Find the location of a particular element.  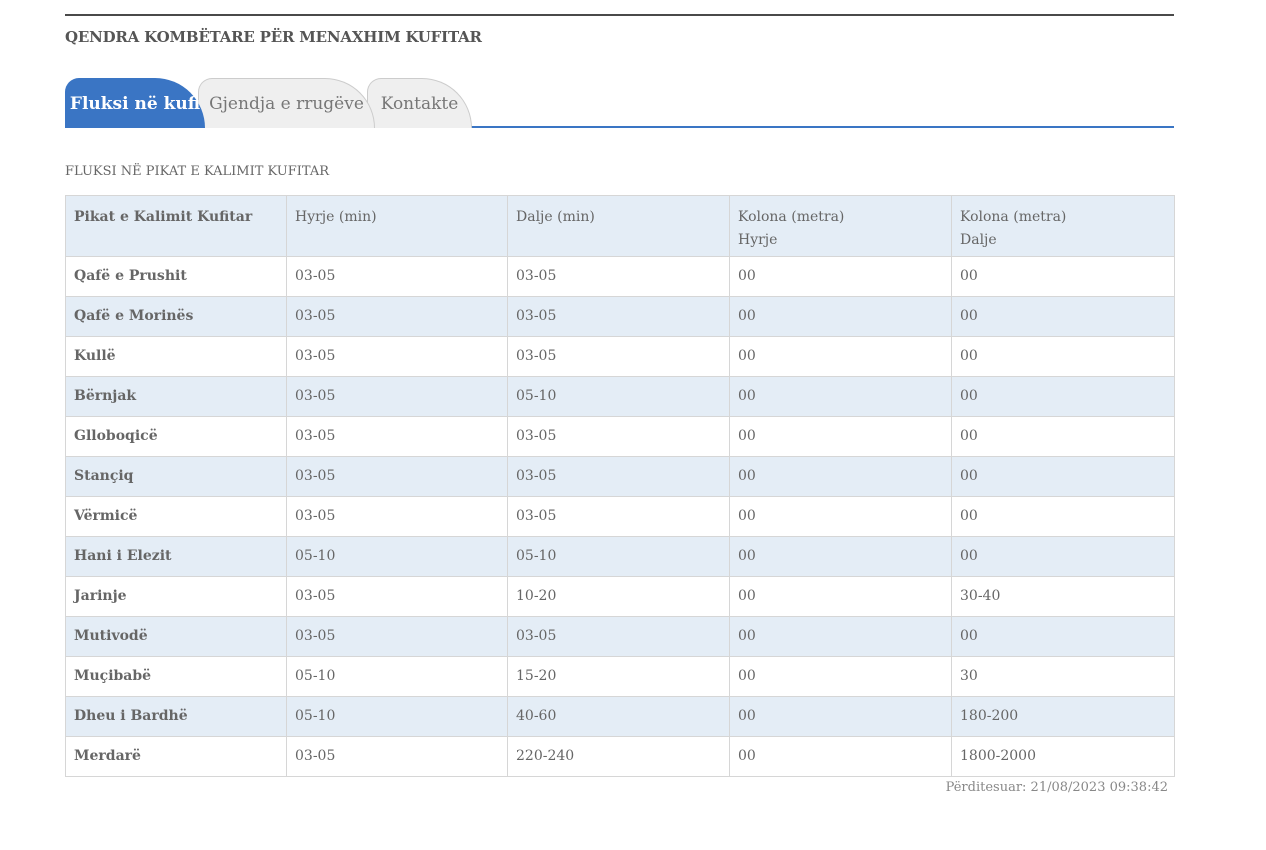

tab-gjendja-e-rrugeve: Gjendja e rrugëve is located at coordinates (286, 103).